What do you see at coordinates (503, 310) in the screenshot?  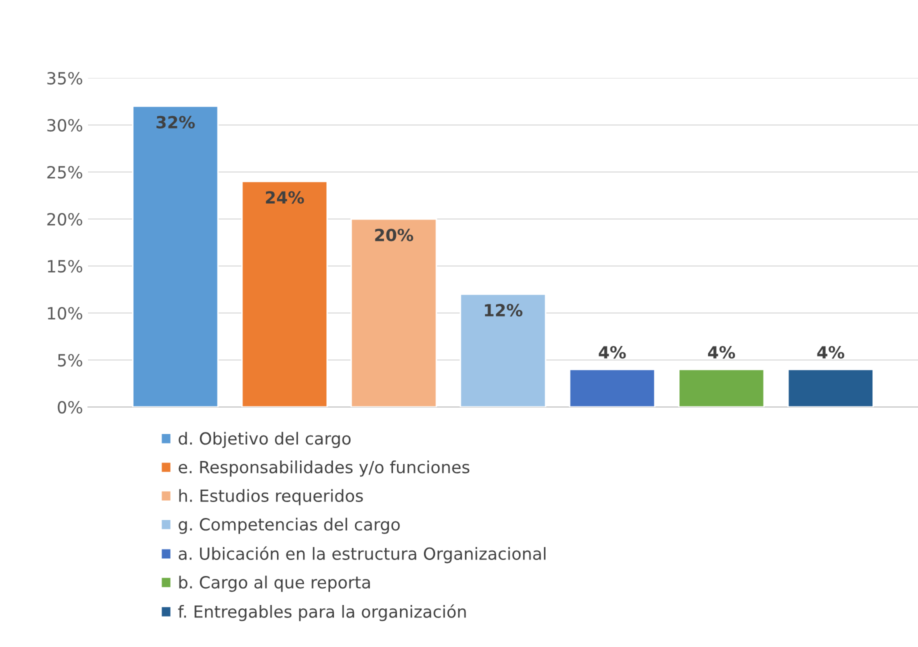 I see `data-label: 12%` at bounding box center [503, 310].